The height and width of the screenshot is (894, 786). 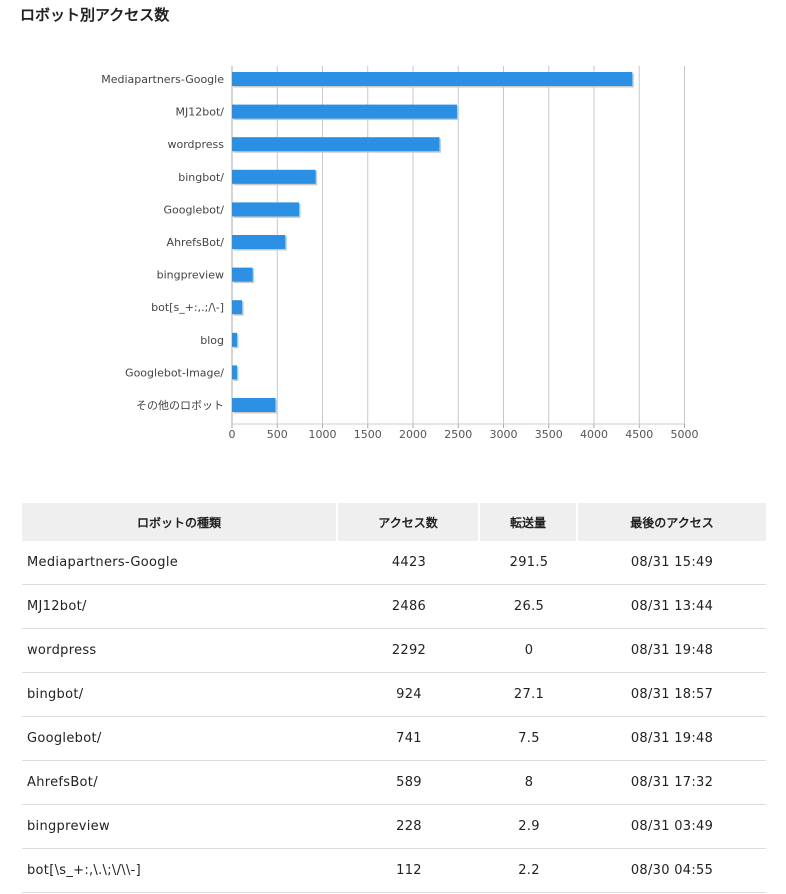 I want to click on table-header-row: ロボットの種類 アクセス数 転送量 最後のアクセス, so click(x=394, y=522).